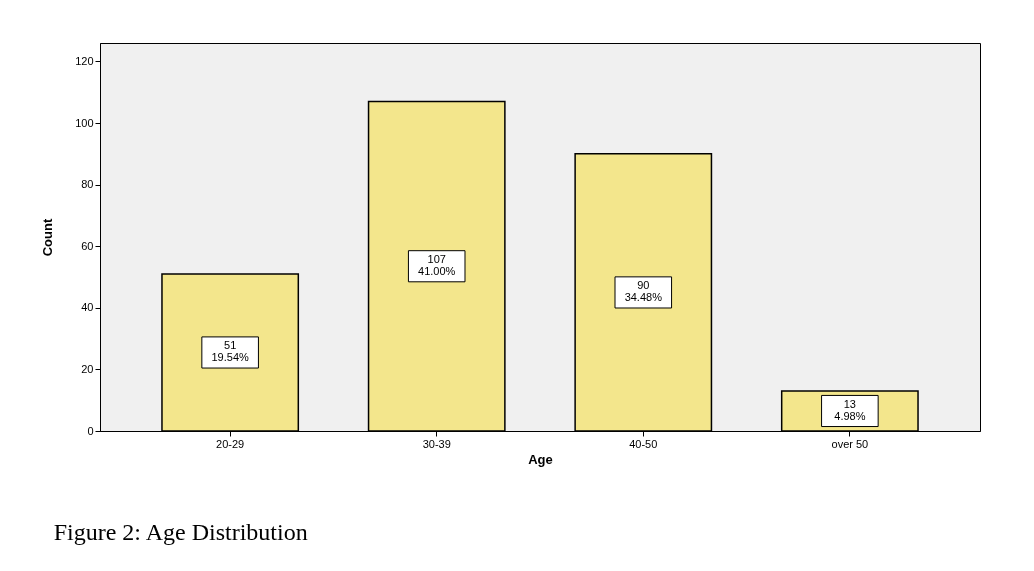 Image resolution: width=1034 pixels, height=571 pixels. Describe the element at coordinates (87, 245) in the screenshot. I see `y-tick-label: 60` at that location.